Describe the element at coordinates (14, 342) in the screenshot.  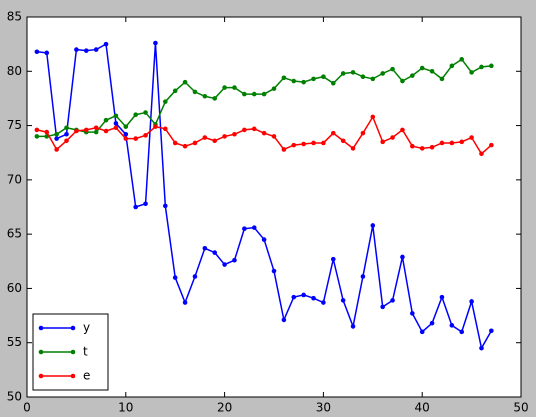
I see `y-tick-label: 55` at that location.